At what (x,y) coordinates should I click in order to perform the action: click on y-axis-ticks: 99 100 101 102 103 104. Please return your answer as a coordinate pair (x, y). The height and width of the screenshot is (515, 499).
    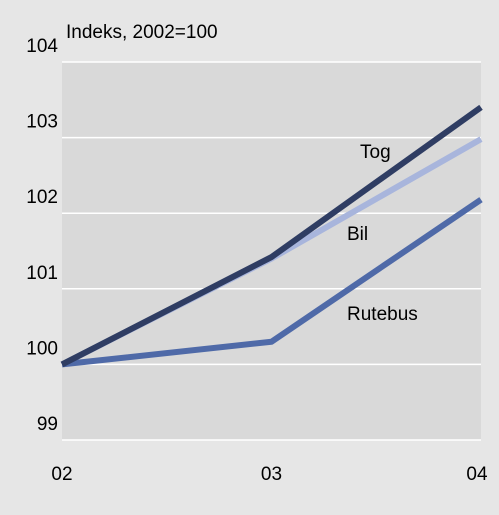
    Looking at the image, I should click on (42, 235).